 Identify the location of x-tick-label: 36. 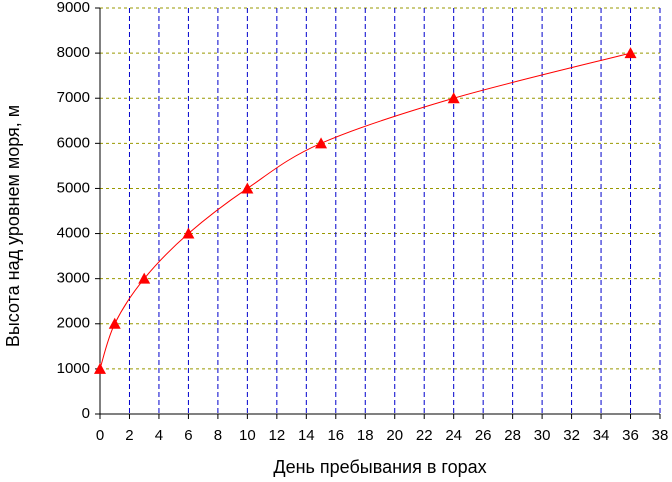
(630, 435).